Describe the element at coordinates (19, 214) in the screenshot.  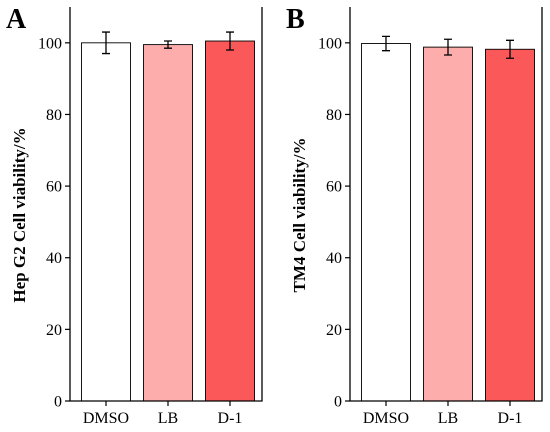
I see `y-axis-label: Hep G2 Cell viability/%` at that location.